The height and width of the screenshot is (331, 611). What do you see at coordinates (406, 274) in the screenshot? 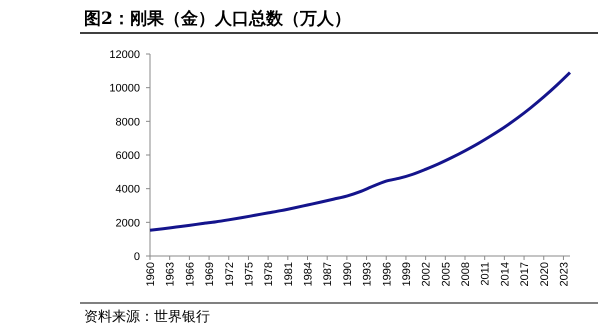
I see `x-tick-label: 1999` at bounding box center [406, 274].